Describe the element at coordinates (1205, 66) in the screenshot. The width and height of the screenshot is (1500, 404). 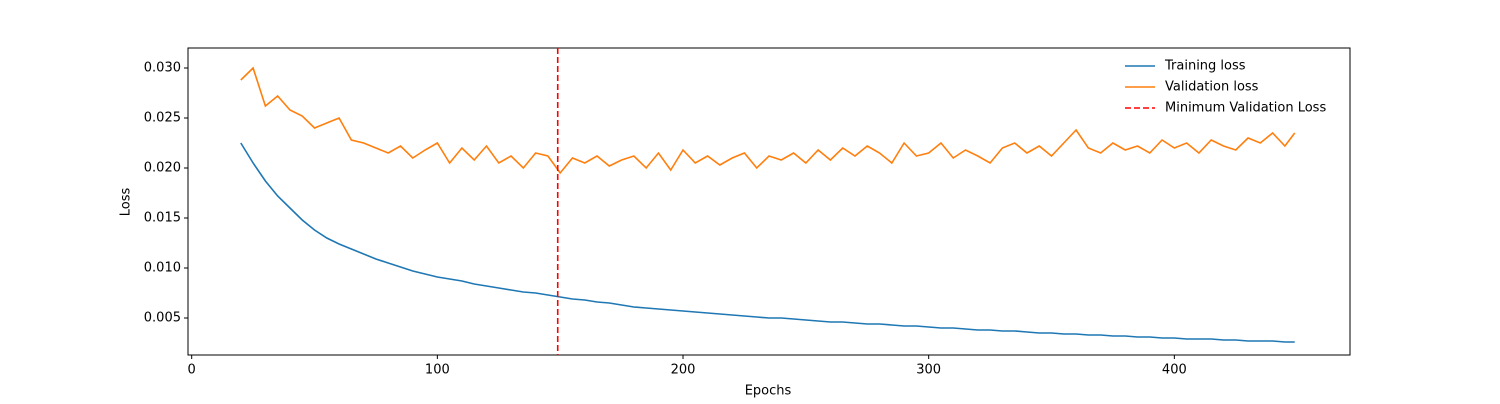
I see `legend-label: Training loss` at that location.